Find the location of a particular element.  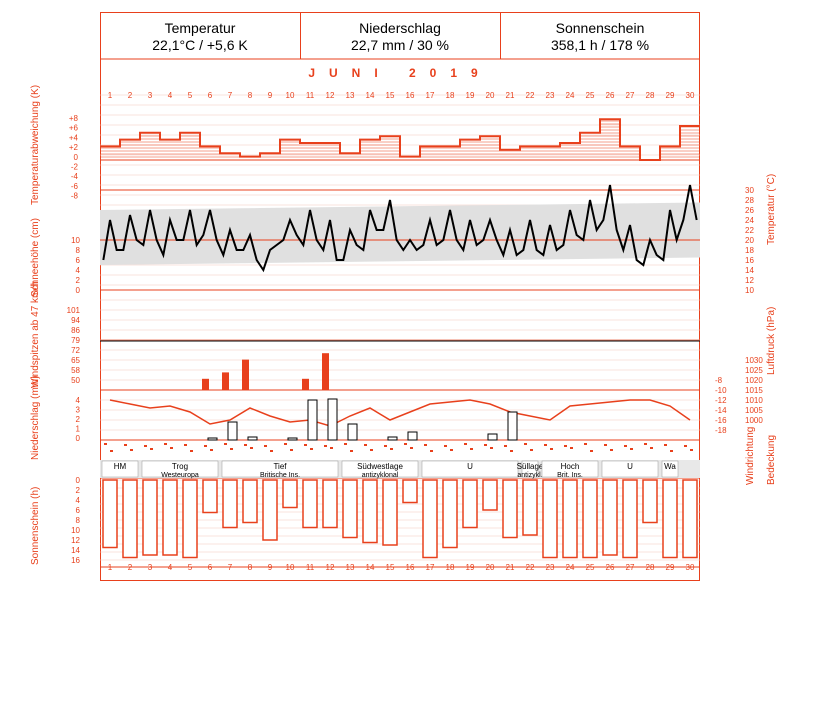

day-label-bottom: 18 is located at coordinates (450, 567).